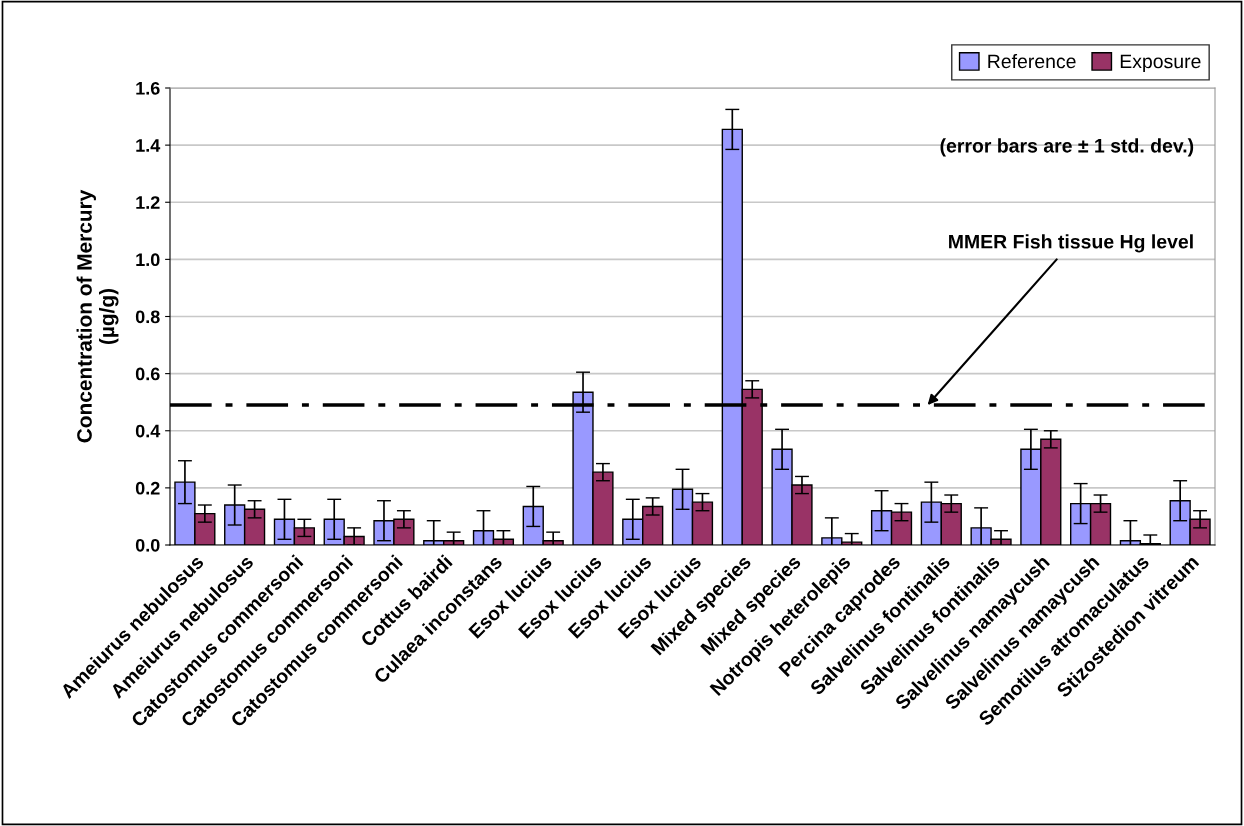 The image size is (1244, 826). Describe the element at coordinates (148, 260) in the screenshot. I see `y-tick-label: 1.0` at that location.